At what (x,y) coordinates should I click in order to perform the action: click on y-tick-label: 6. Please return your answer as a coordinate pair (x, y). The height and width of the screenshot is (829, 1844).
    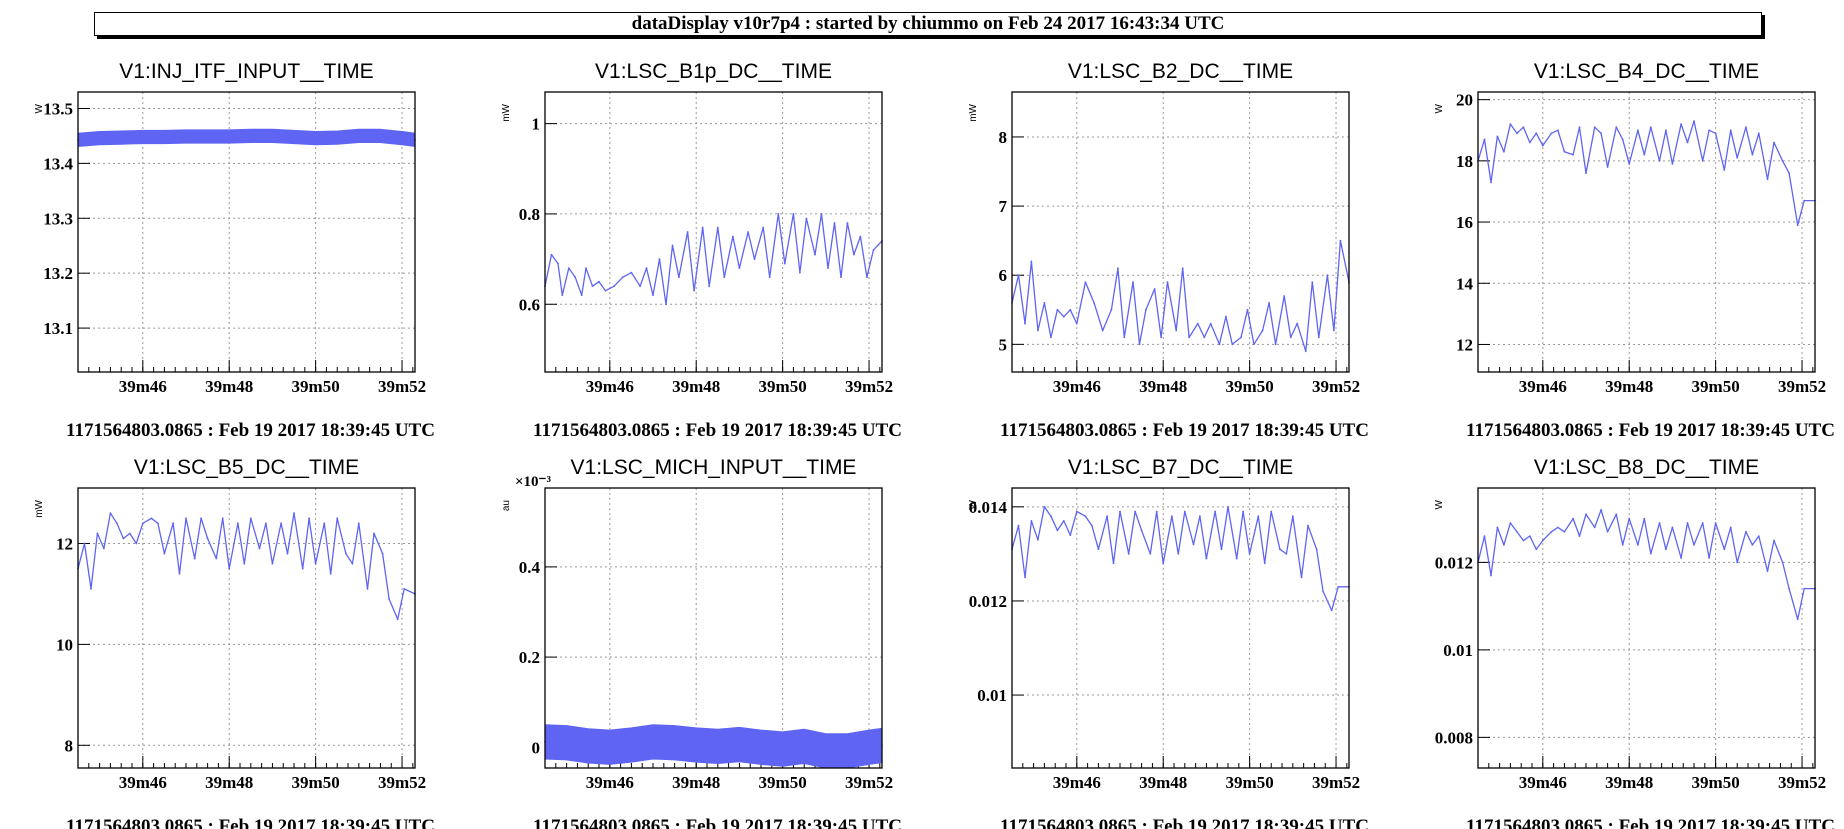
    Looking at the image, I should click on (1003, 275).